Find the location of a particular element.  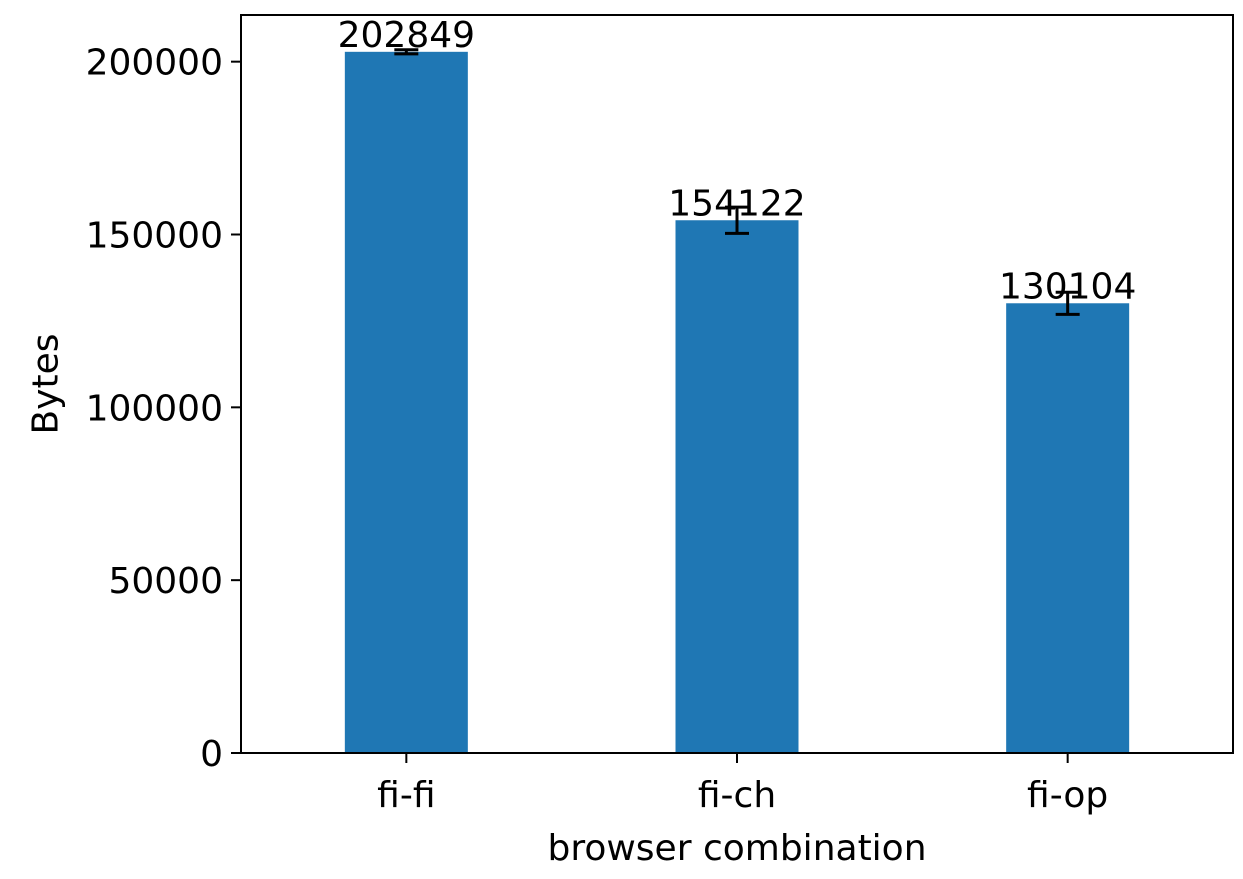

y-tick-label-100000: 100000 is located at coordinates (154, 408).